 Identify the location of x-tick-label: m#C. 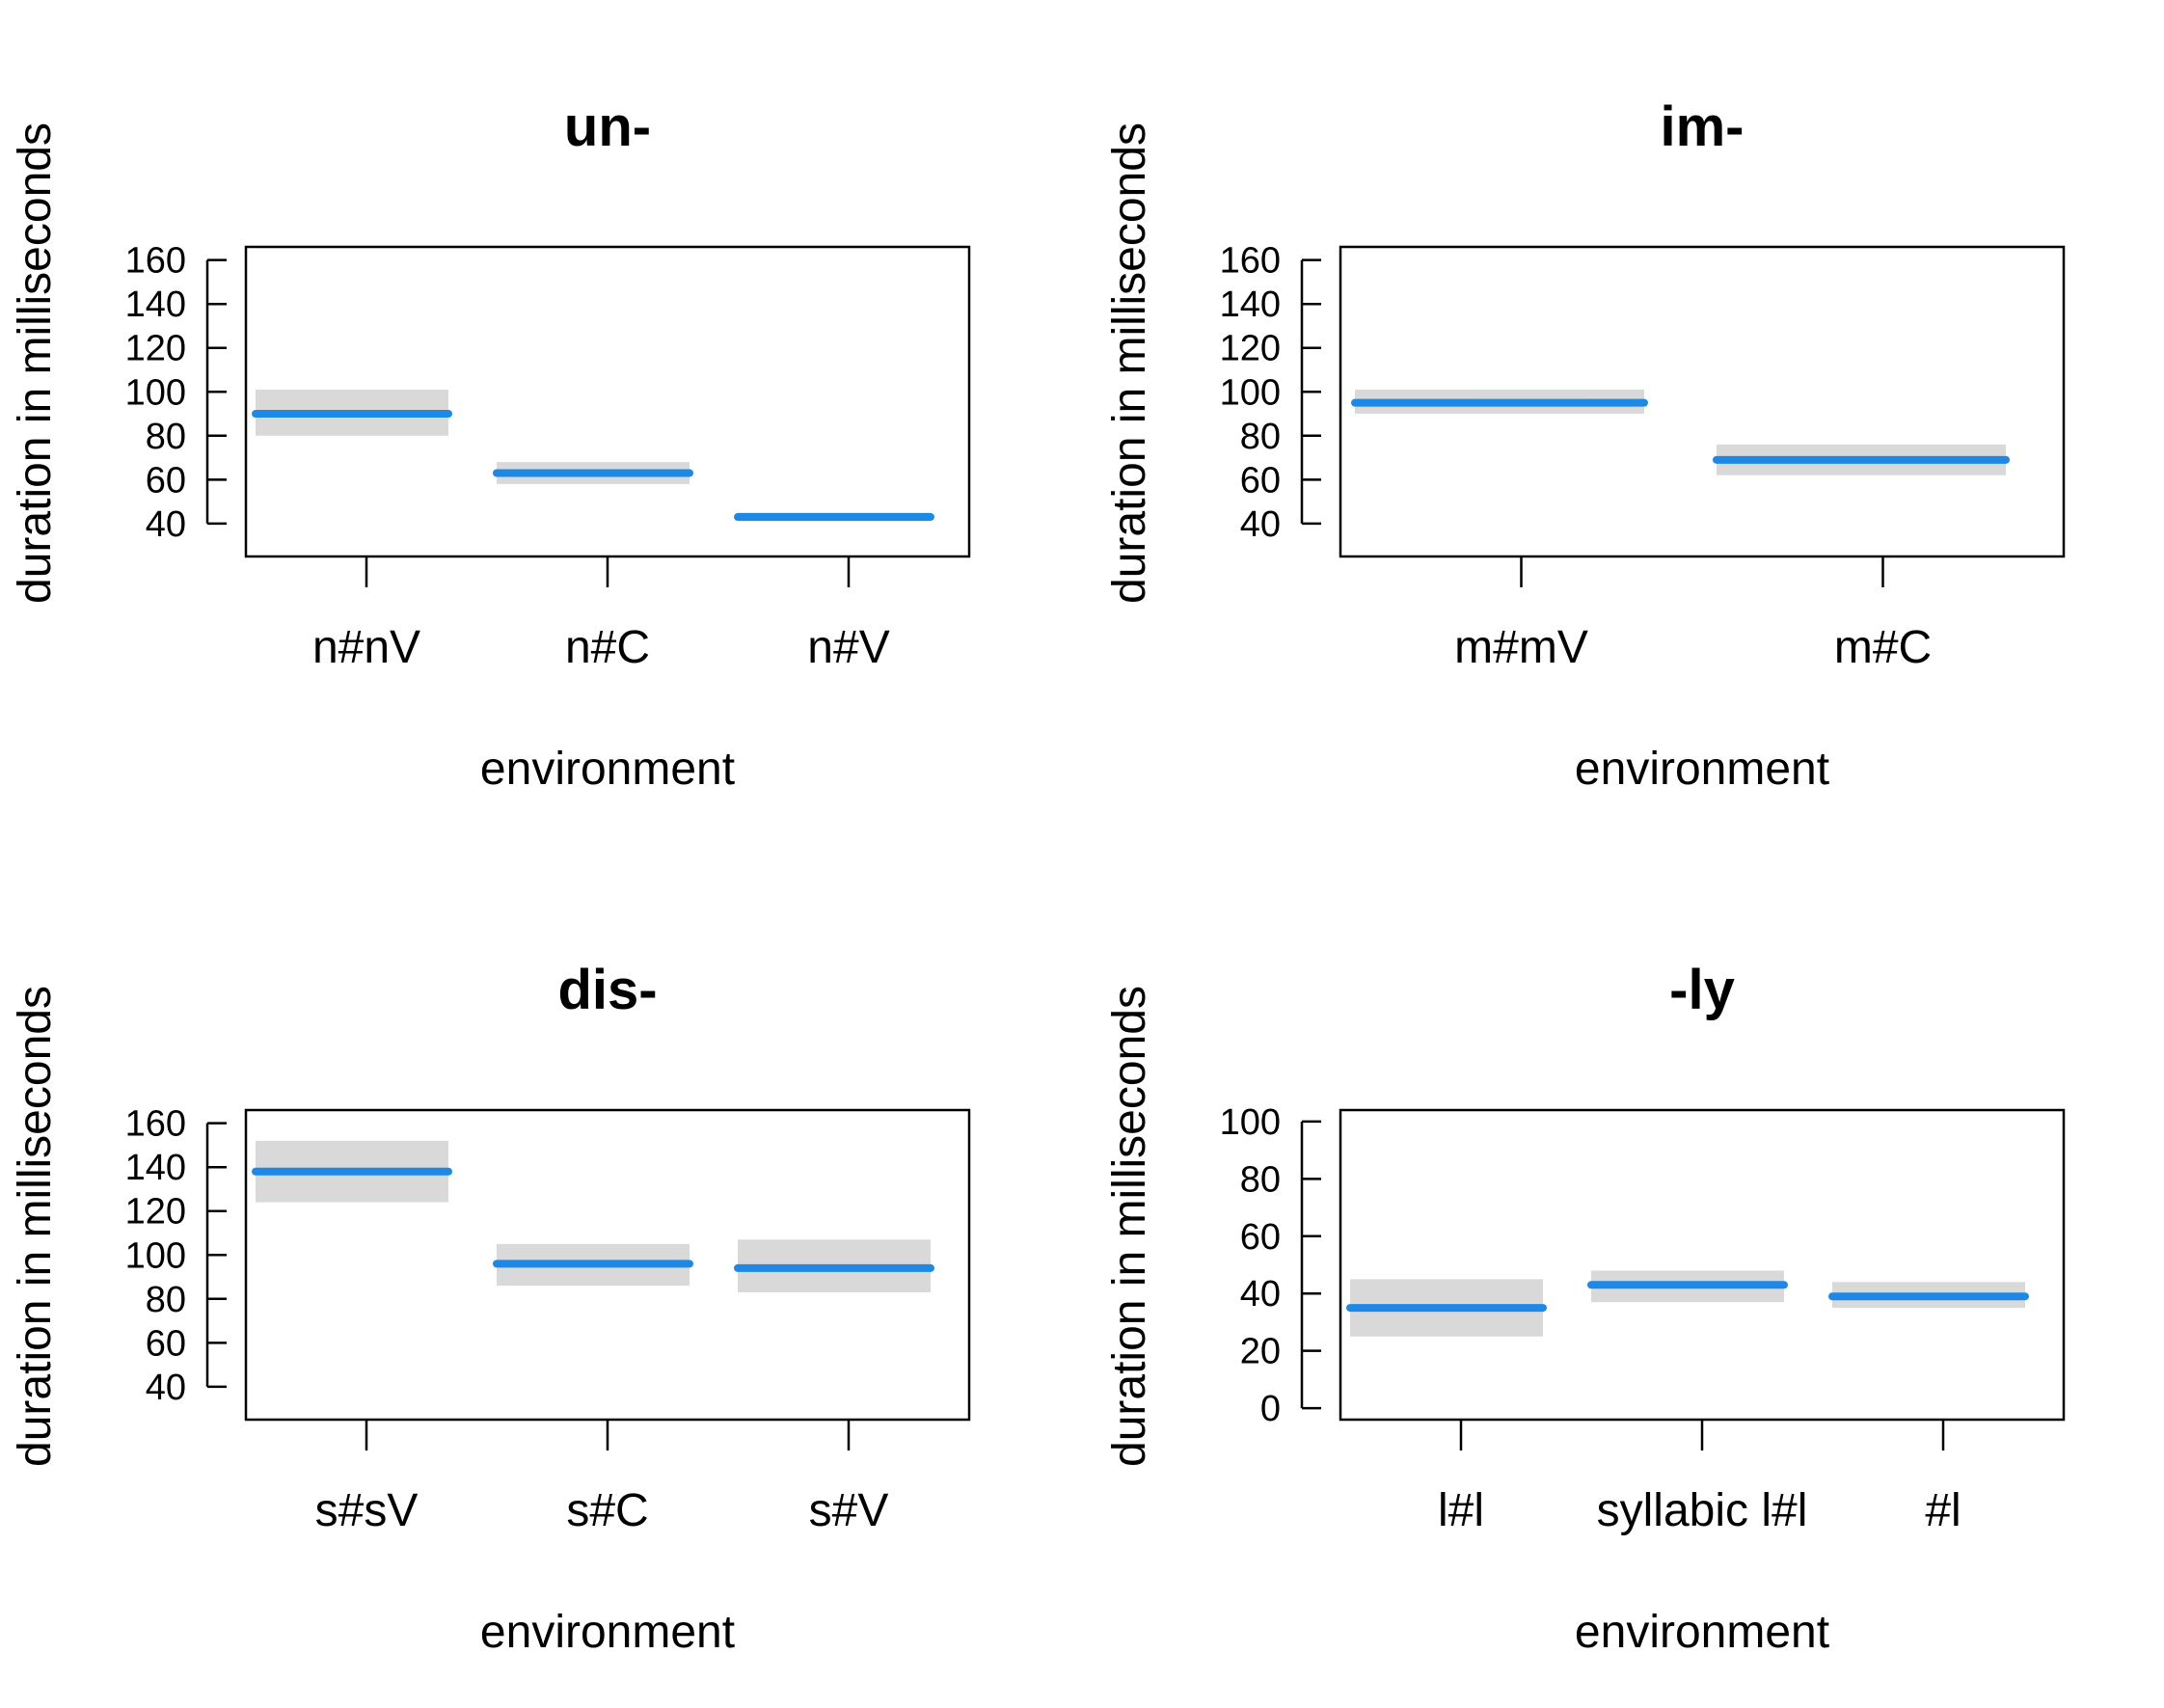
(1883, 647).